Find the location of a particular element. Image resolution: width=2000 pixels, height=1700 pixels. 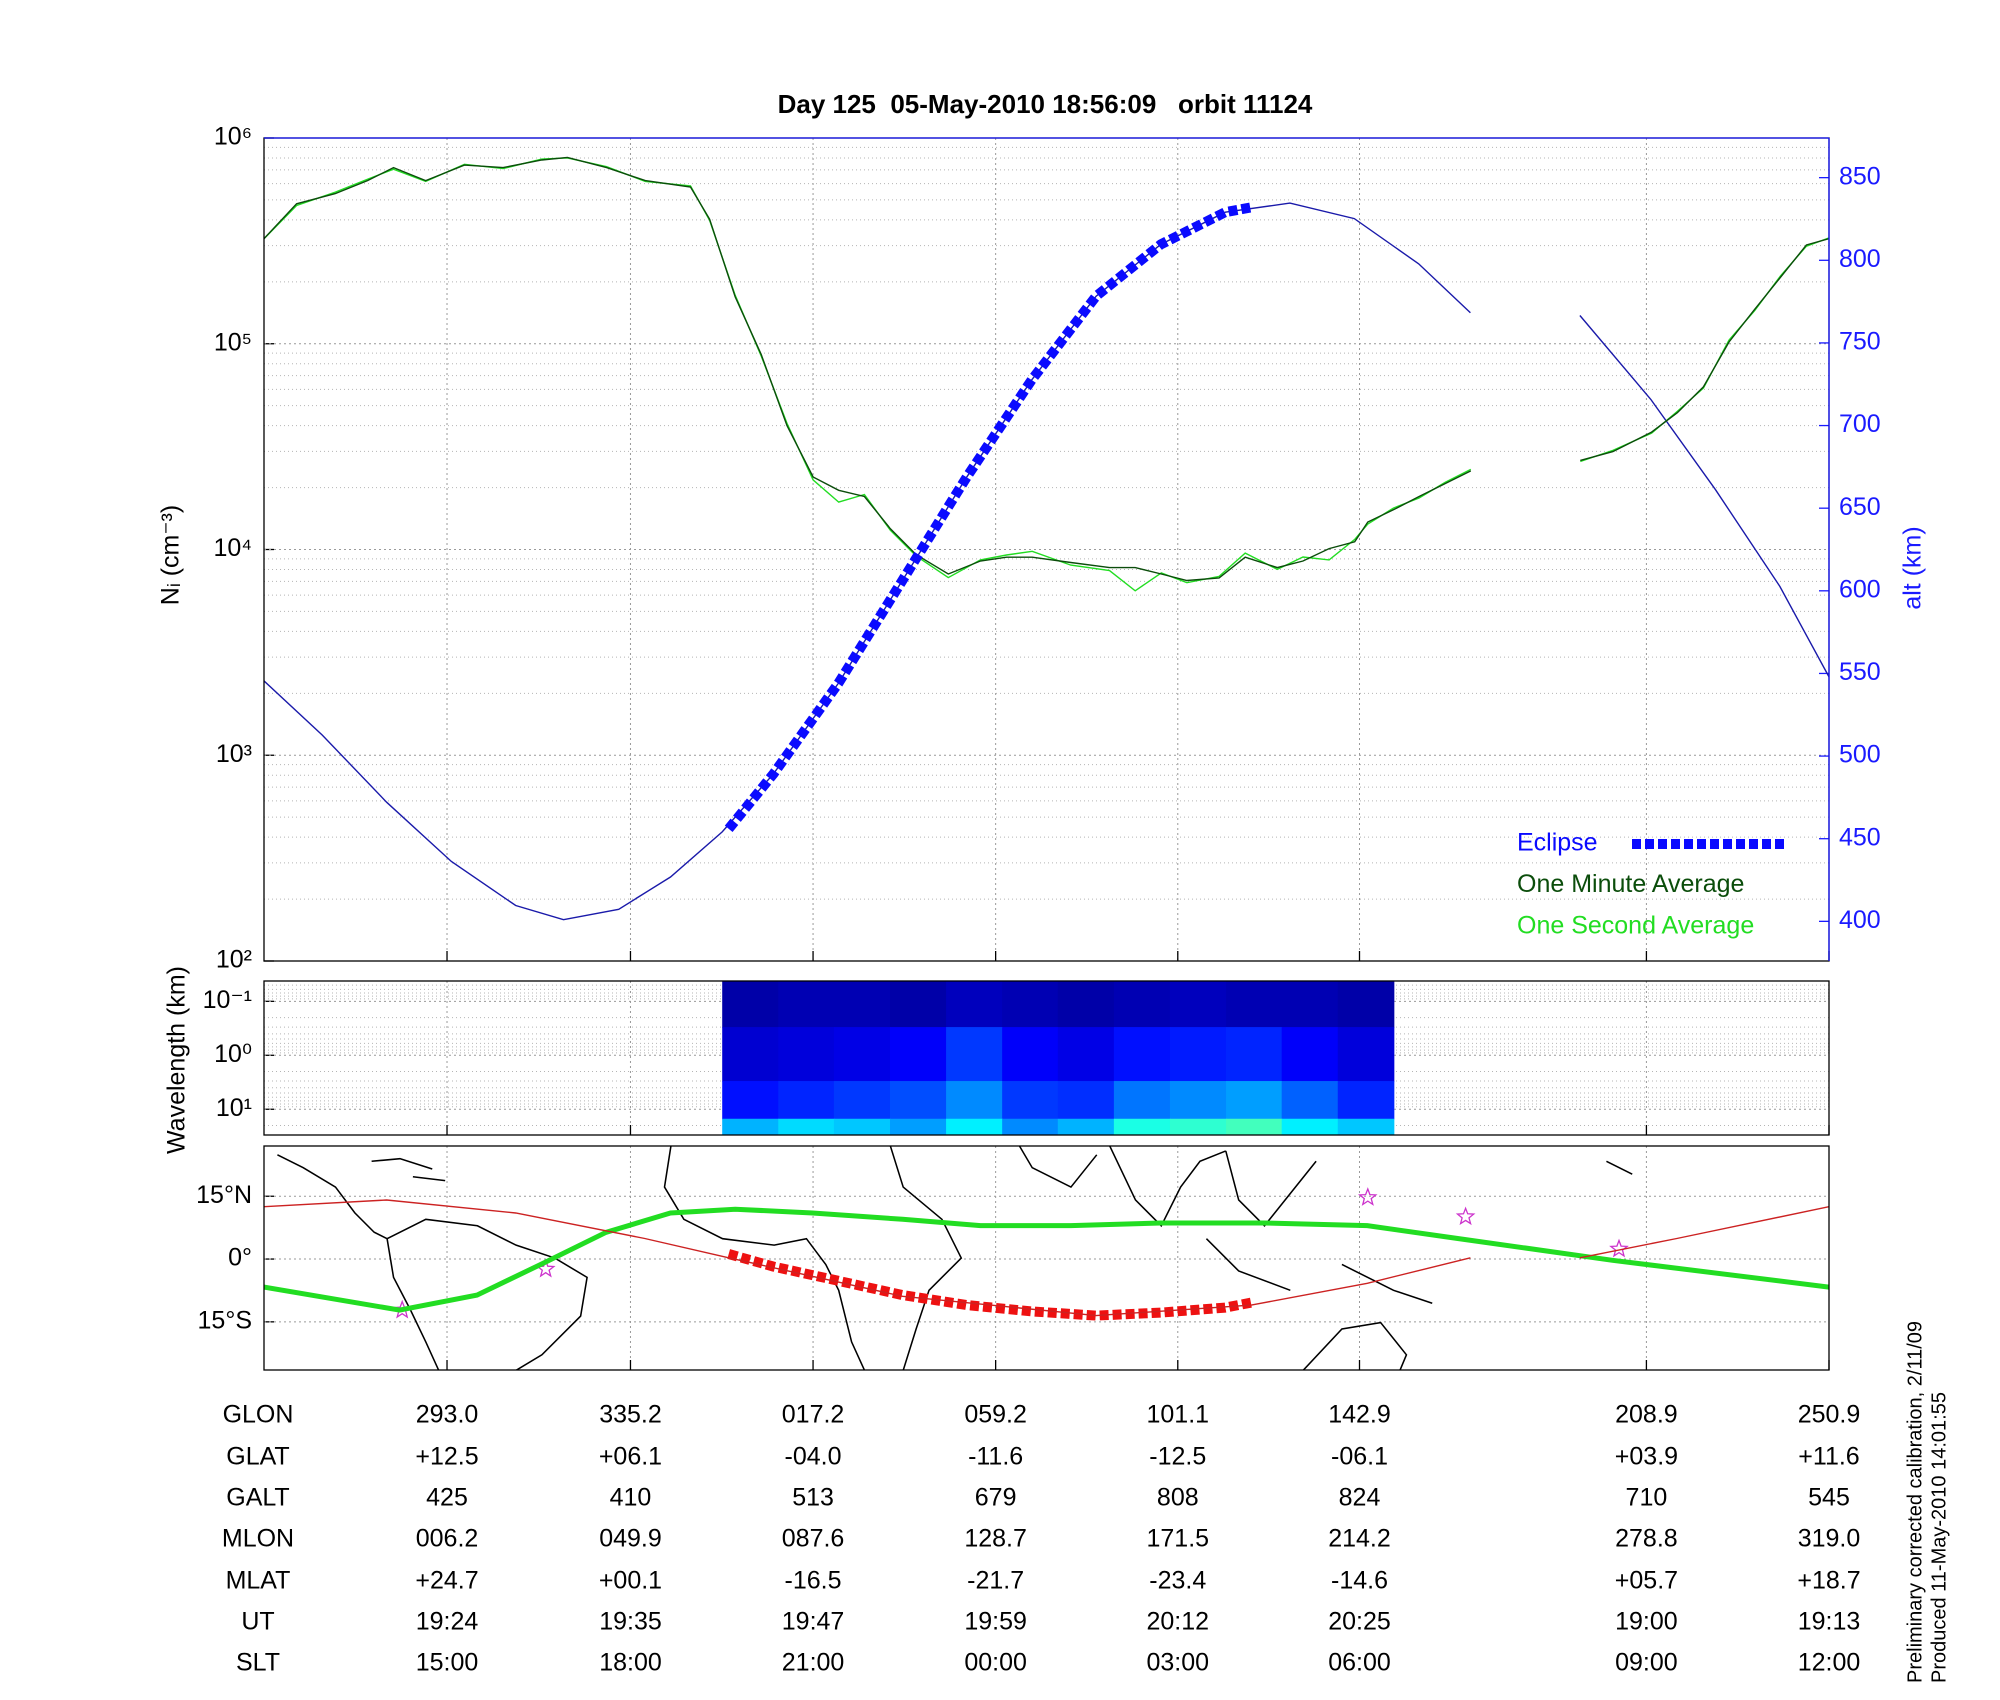

table-cell: 208.9 is located at coordinates (1646, 1415).